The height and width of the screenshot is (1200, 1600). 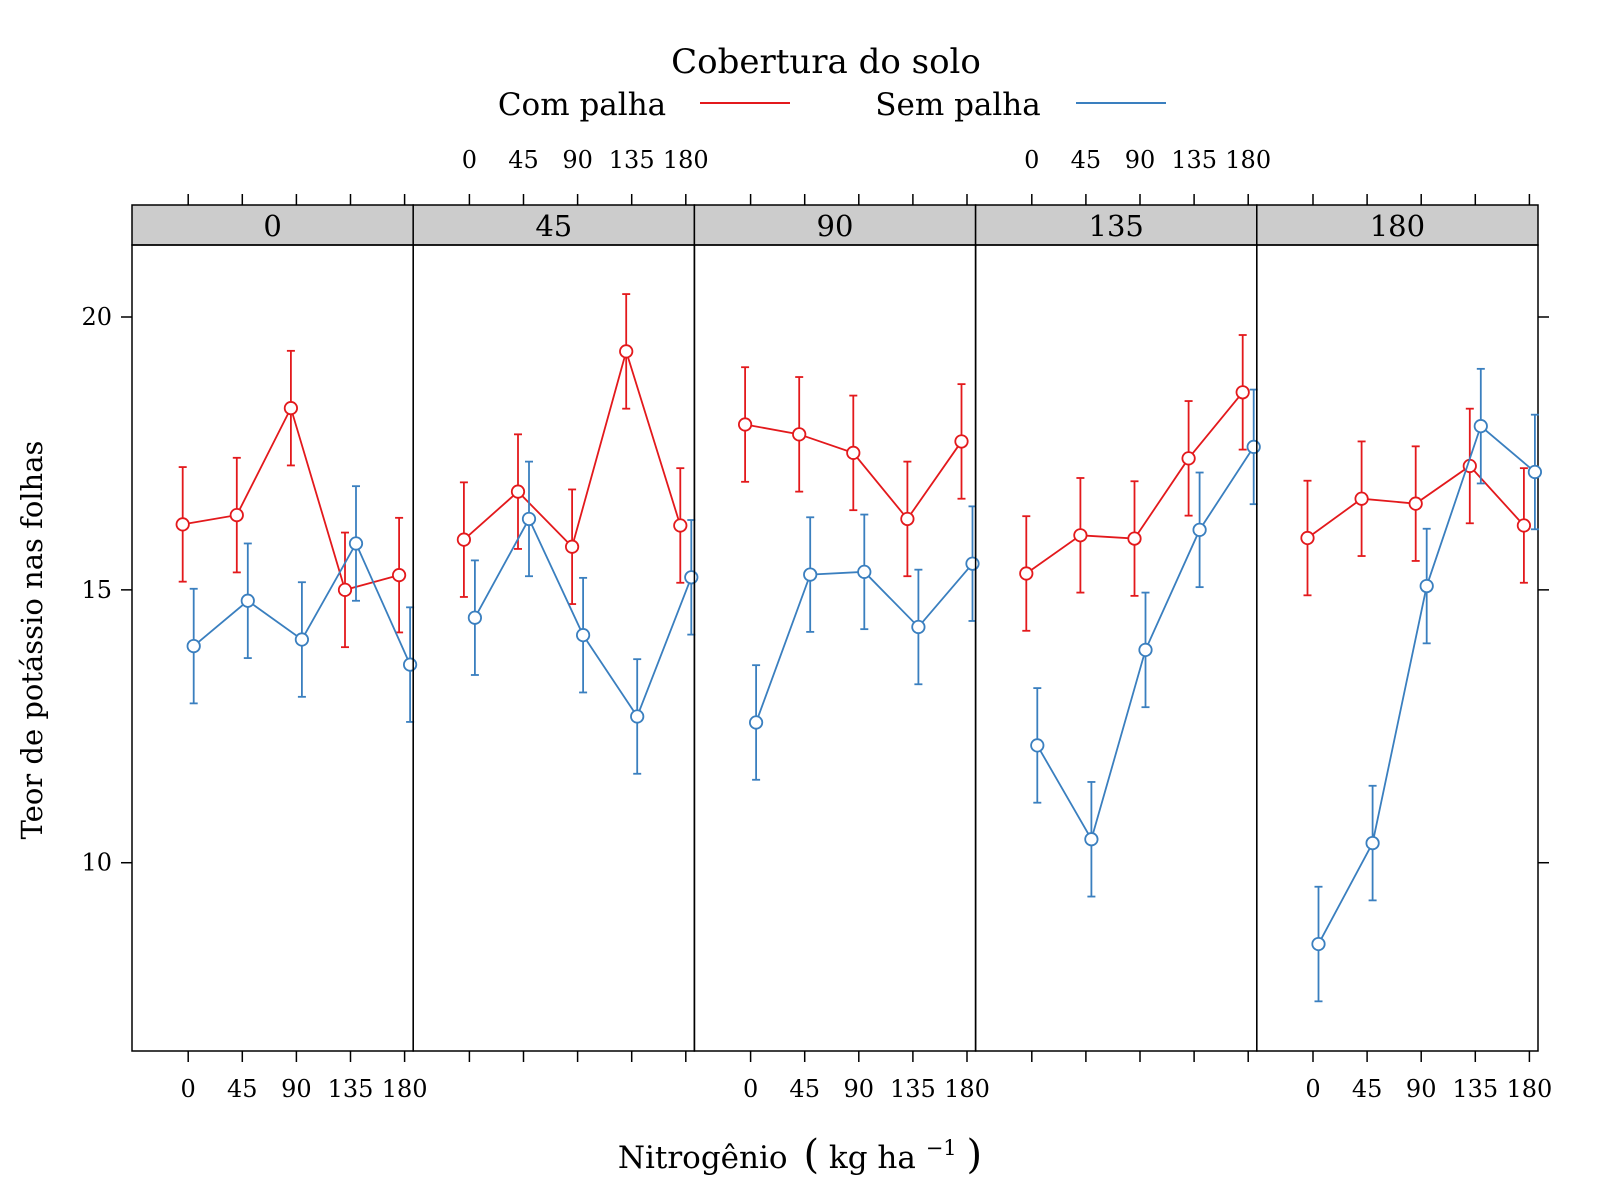 What do you see at coordinates (96, 863) in the screenshot?
I see `y-tick-label: 10` at bounding box center [96, 863].